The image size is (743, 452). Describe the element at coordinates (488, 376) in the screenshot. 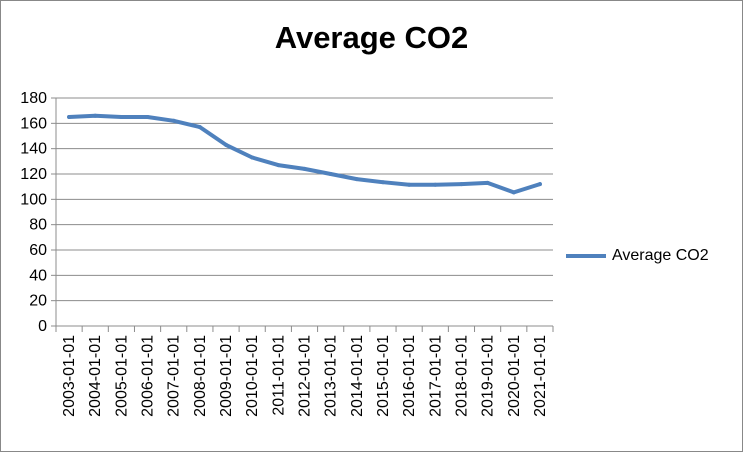

I see `x-tick-label: 2019-01-01` at that location.